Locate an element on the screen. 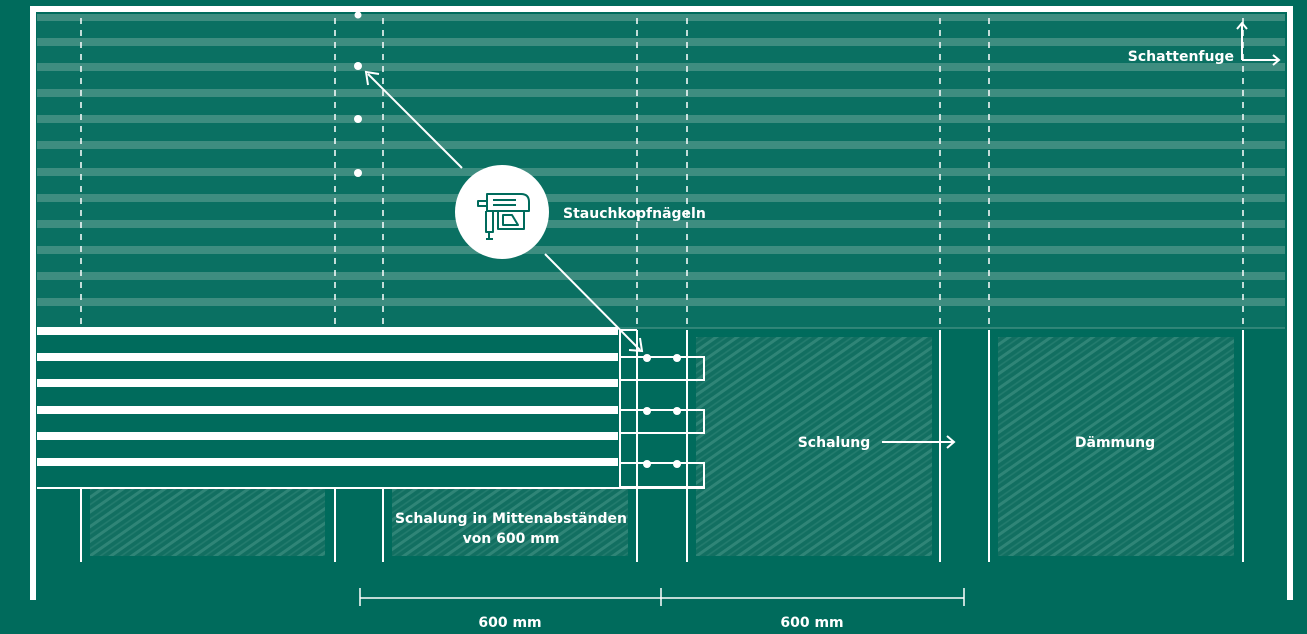 The height and width of the screenshot is (634, 1307). nail-gun-icon is located at coordinates (502, 212).